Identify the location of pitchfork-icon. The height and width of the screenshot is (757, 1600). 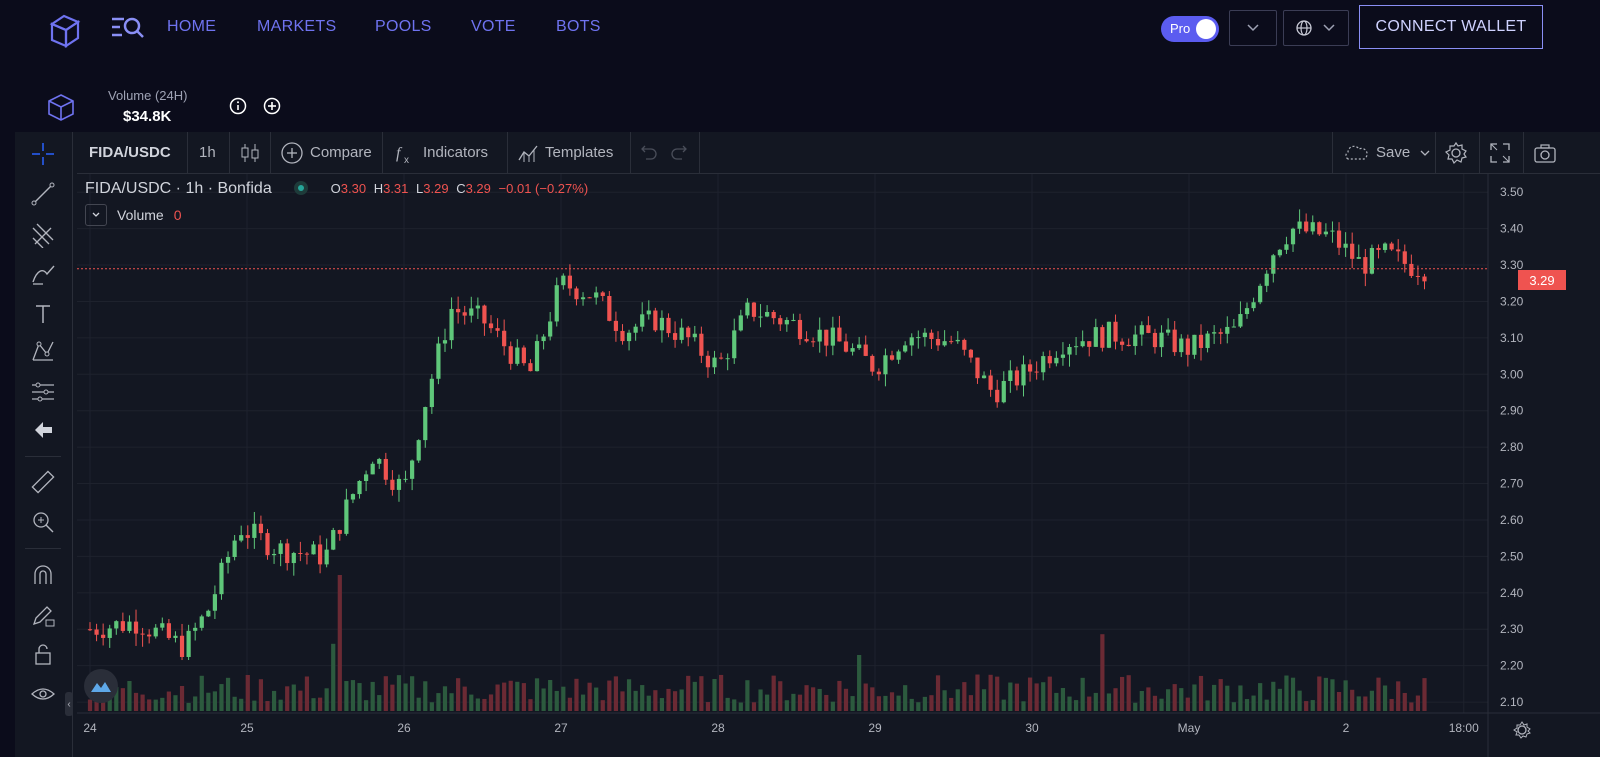
(43, 235).